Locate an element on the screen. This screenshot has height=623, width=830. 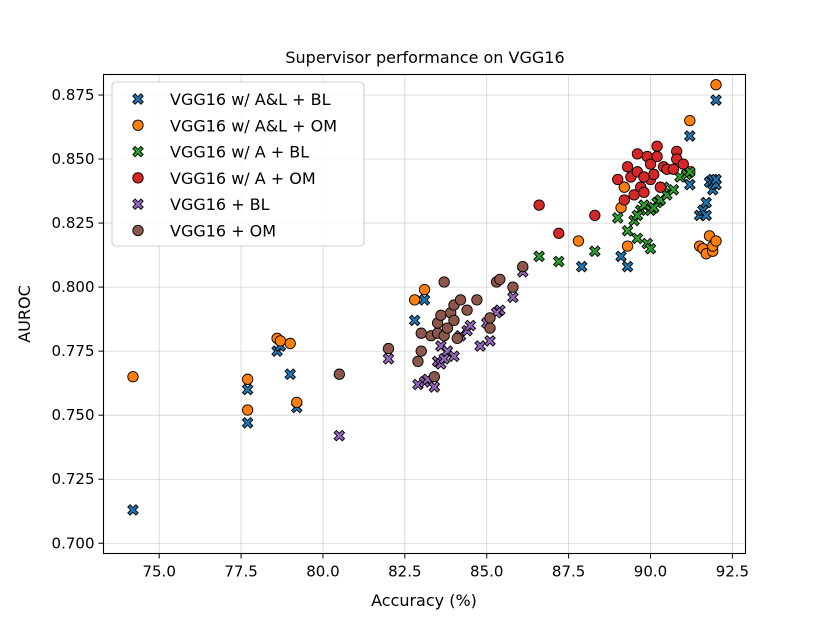
legend-label: VGG16 + OM is located at coordinates (223, 231).